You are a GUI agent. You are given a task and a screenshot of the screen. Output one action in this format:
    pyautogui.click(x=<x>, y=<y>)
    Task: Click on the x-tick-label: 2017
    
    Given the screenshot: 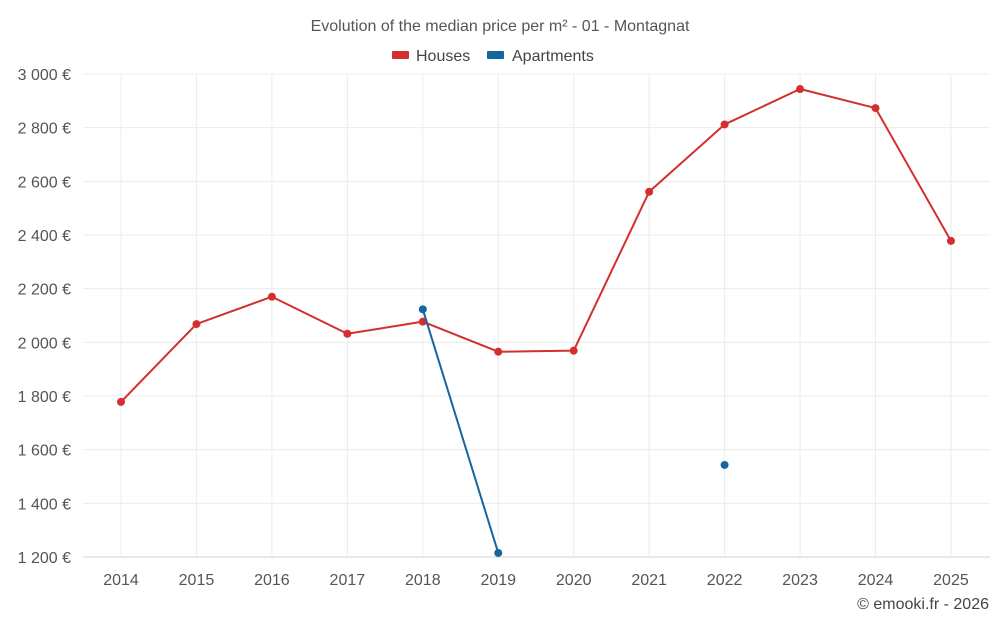 What is the action you would take?
    pyautogui.click(x=348, y=580)
    